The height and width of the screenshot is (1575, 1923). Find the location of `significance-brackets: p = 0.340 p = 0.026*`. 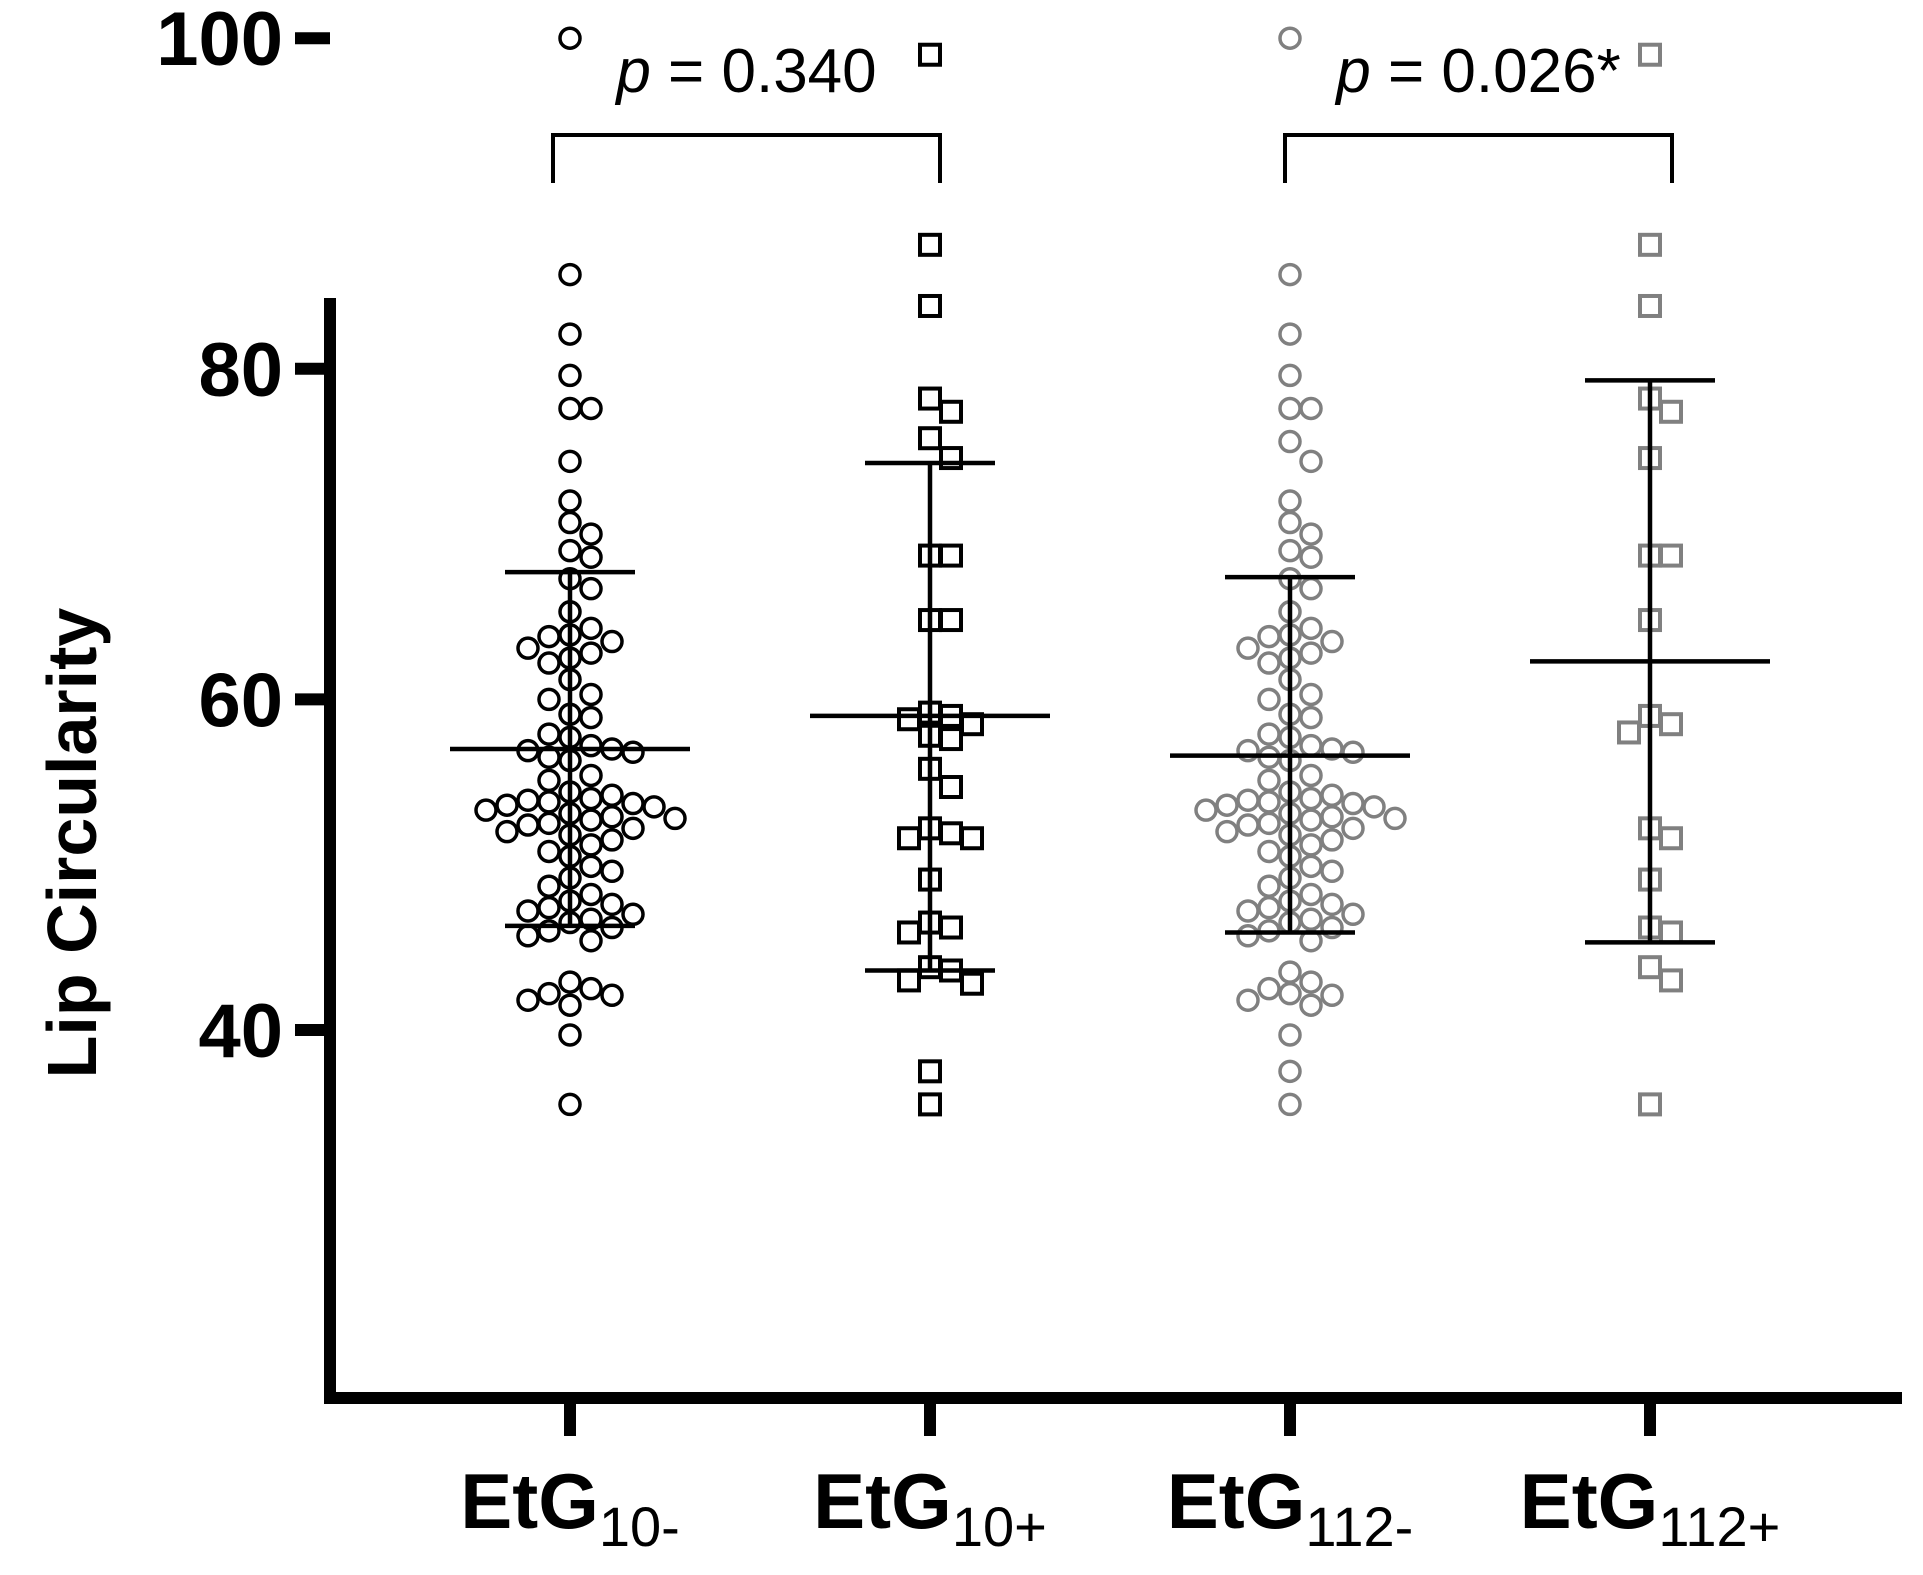

significance-brackets: p = 0.340 p = 0.026* is located at coordinates (1112, 110).